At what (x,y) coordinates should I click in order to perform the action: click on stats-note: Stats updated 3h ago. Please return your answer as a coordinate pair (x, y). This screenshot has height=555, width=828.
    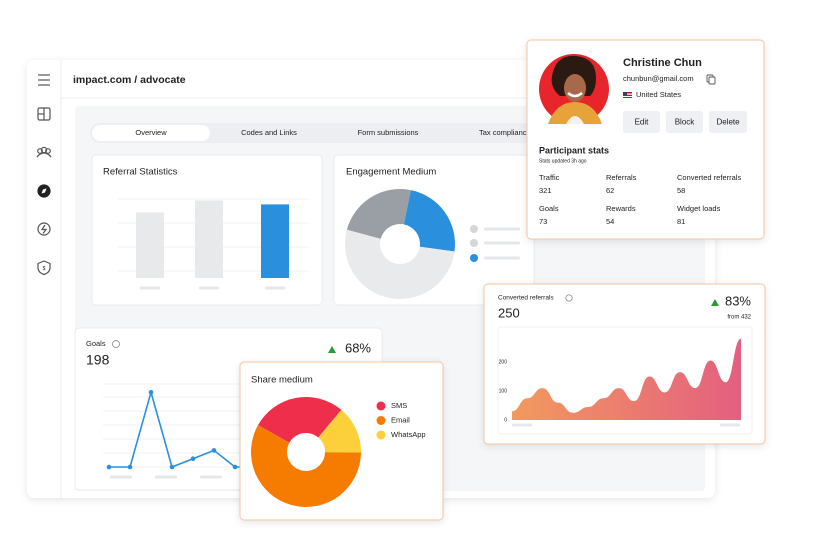
    Looking at the image, I should click on (563, 161).